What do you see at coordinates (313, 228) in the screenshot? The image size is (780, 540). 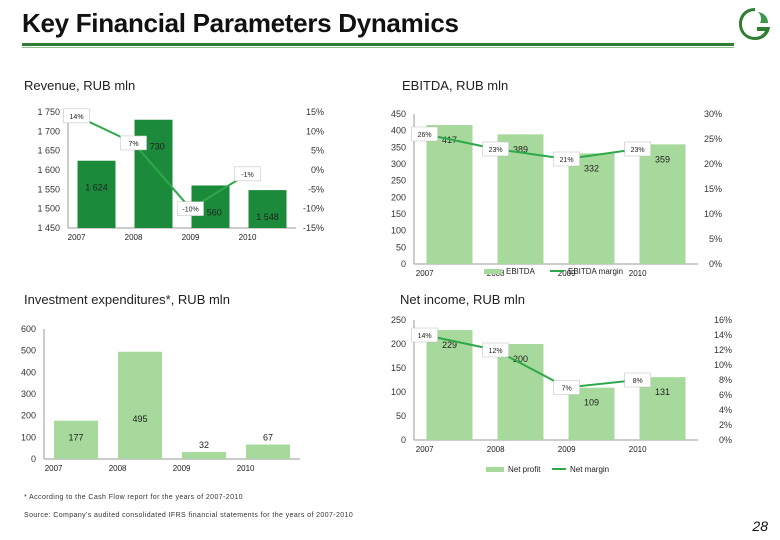 I see `revenue-y2-tick-label: -15%` at bounding box center [313, 228].